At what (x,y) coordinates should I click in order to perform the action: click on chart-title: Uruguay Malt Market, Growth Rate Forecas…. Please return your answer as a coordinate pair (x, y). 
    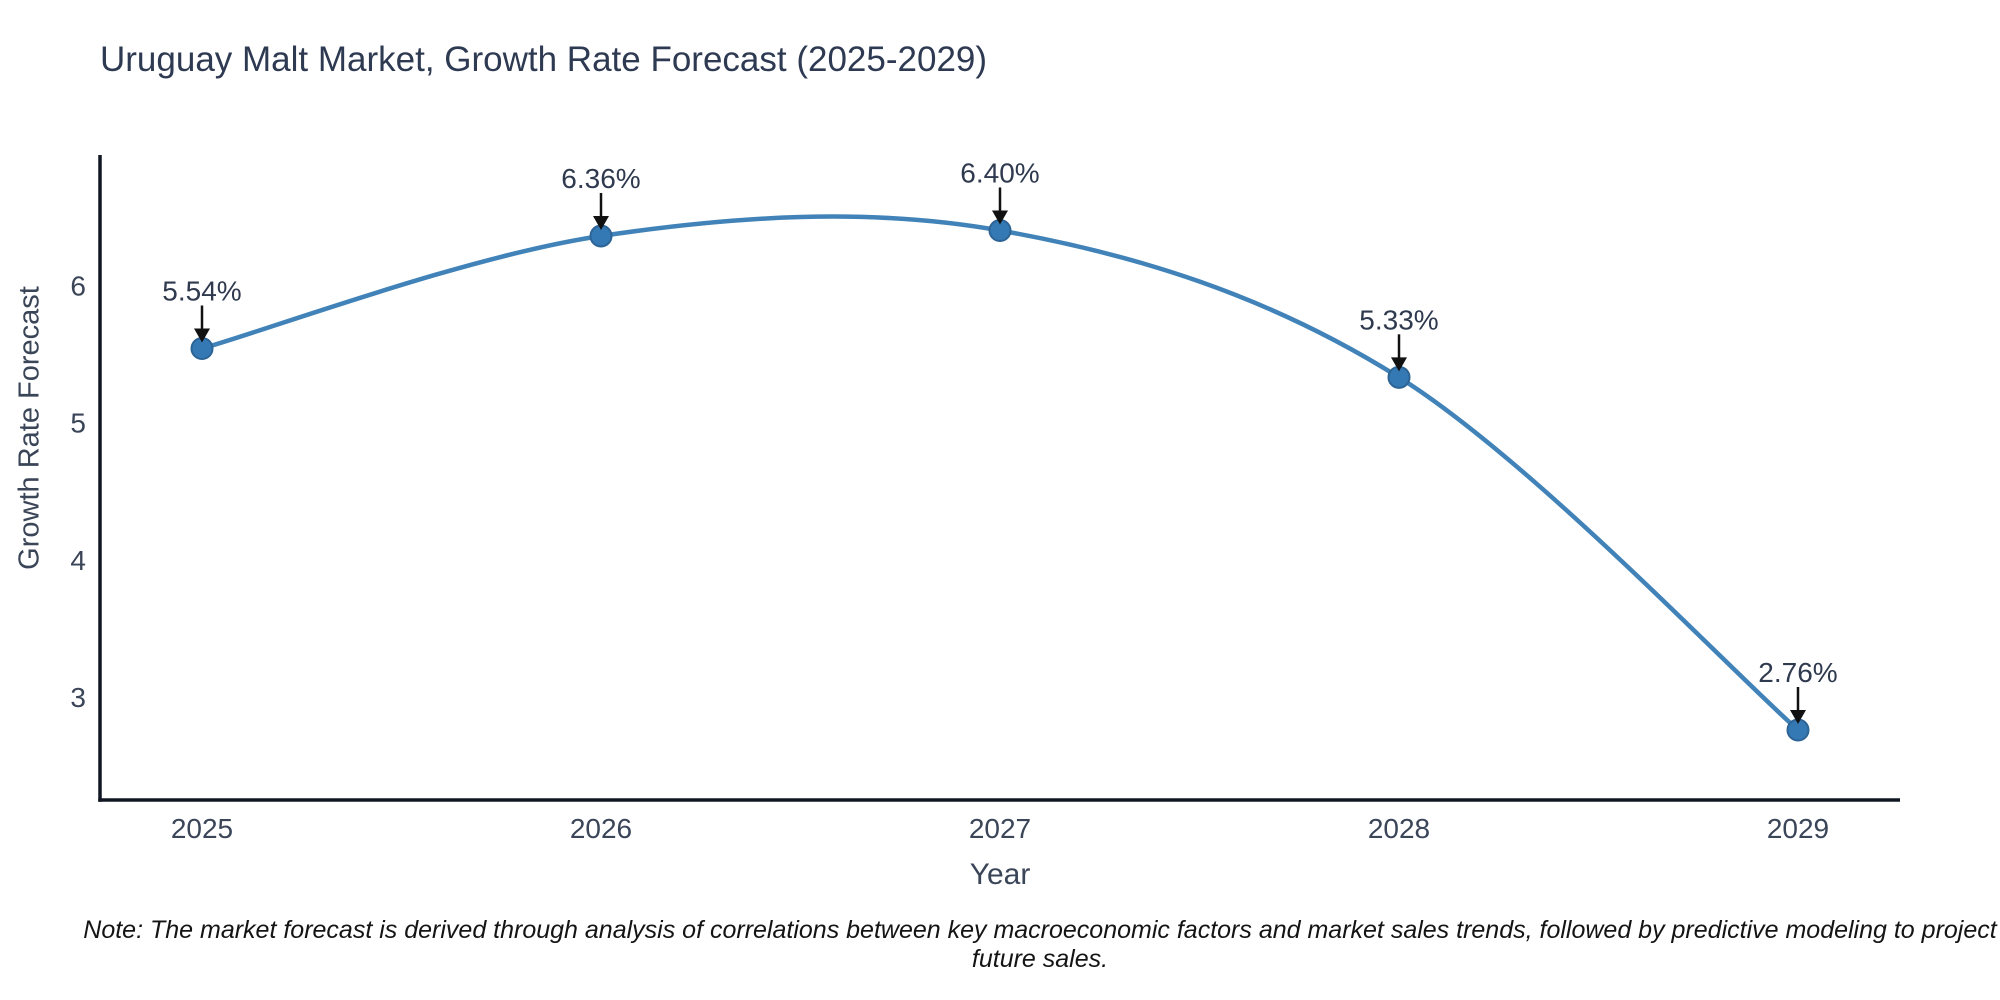
    Looking at the image, I should click on (544, 59).